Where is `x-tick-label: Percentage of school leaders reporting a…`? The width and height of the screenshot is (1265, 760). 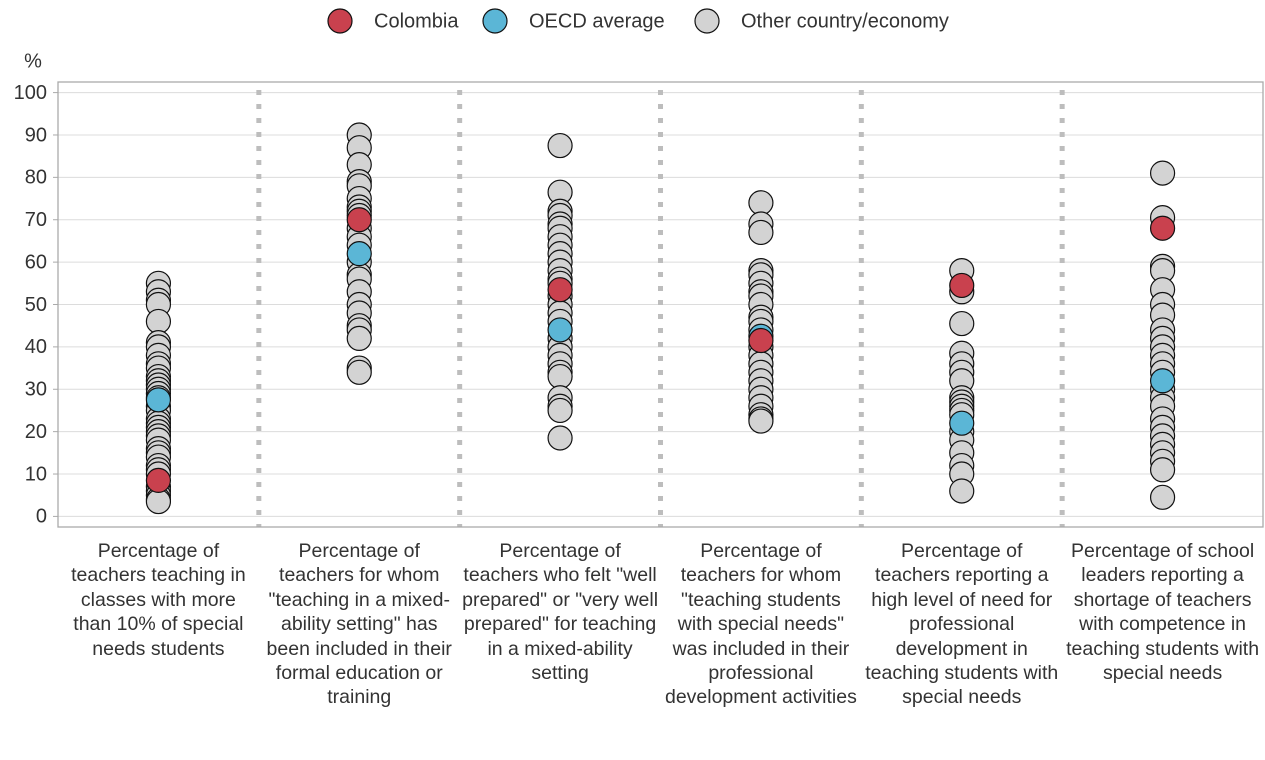
x-tick-label: Percentage of school leaders reporting a… is located at coordinates (1163, 612).